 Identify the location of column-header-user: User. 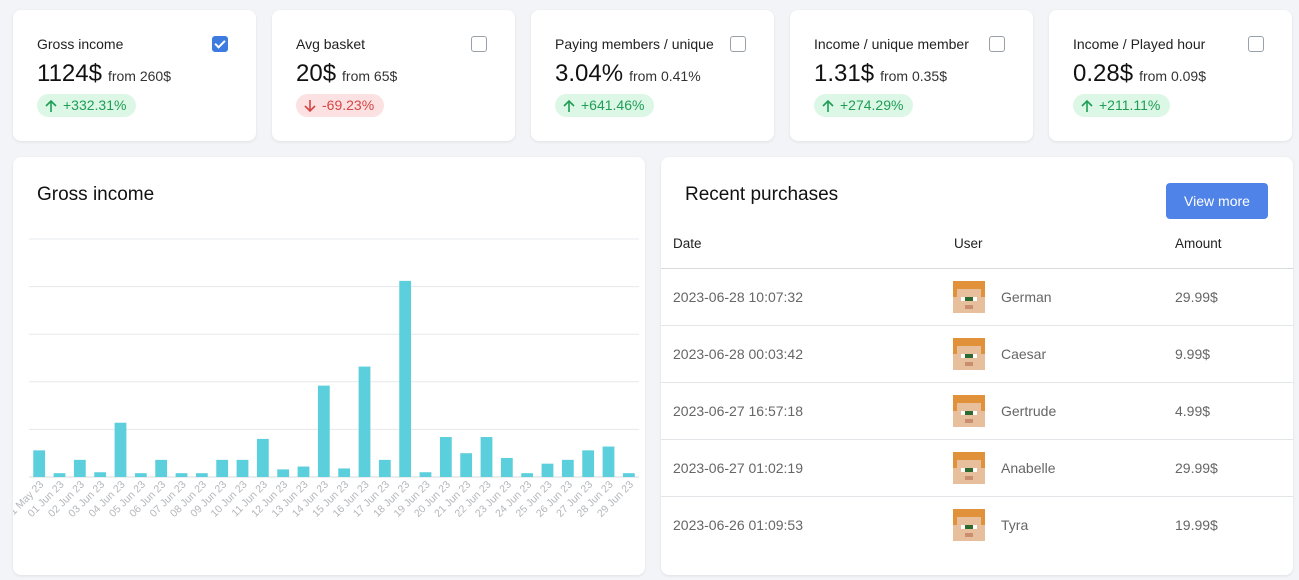
(968, 243).